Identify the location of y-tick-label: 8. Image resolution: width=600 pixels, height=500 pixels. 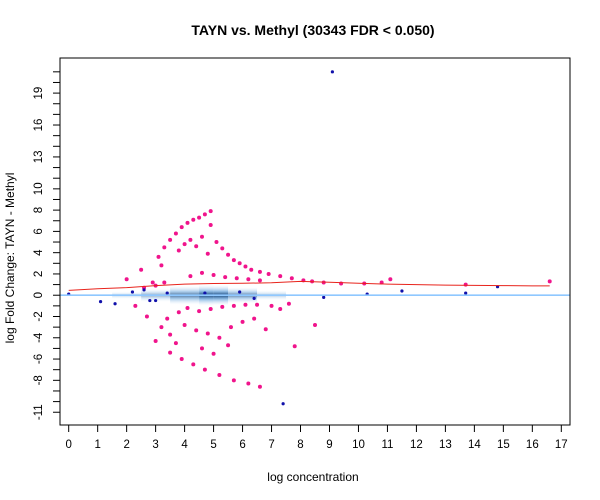
(39, 210).